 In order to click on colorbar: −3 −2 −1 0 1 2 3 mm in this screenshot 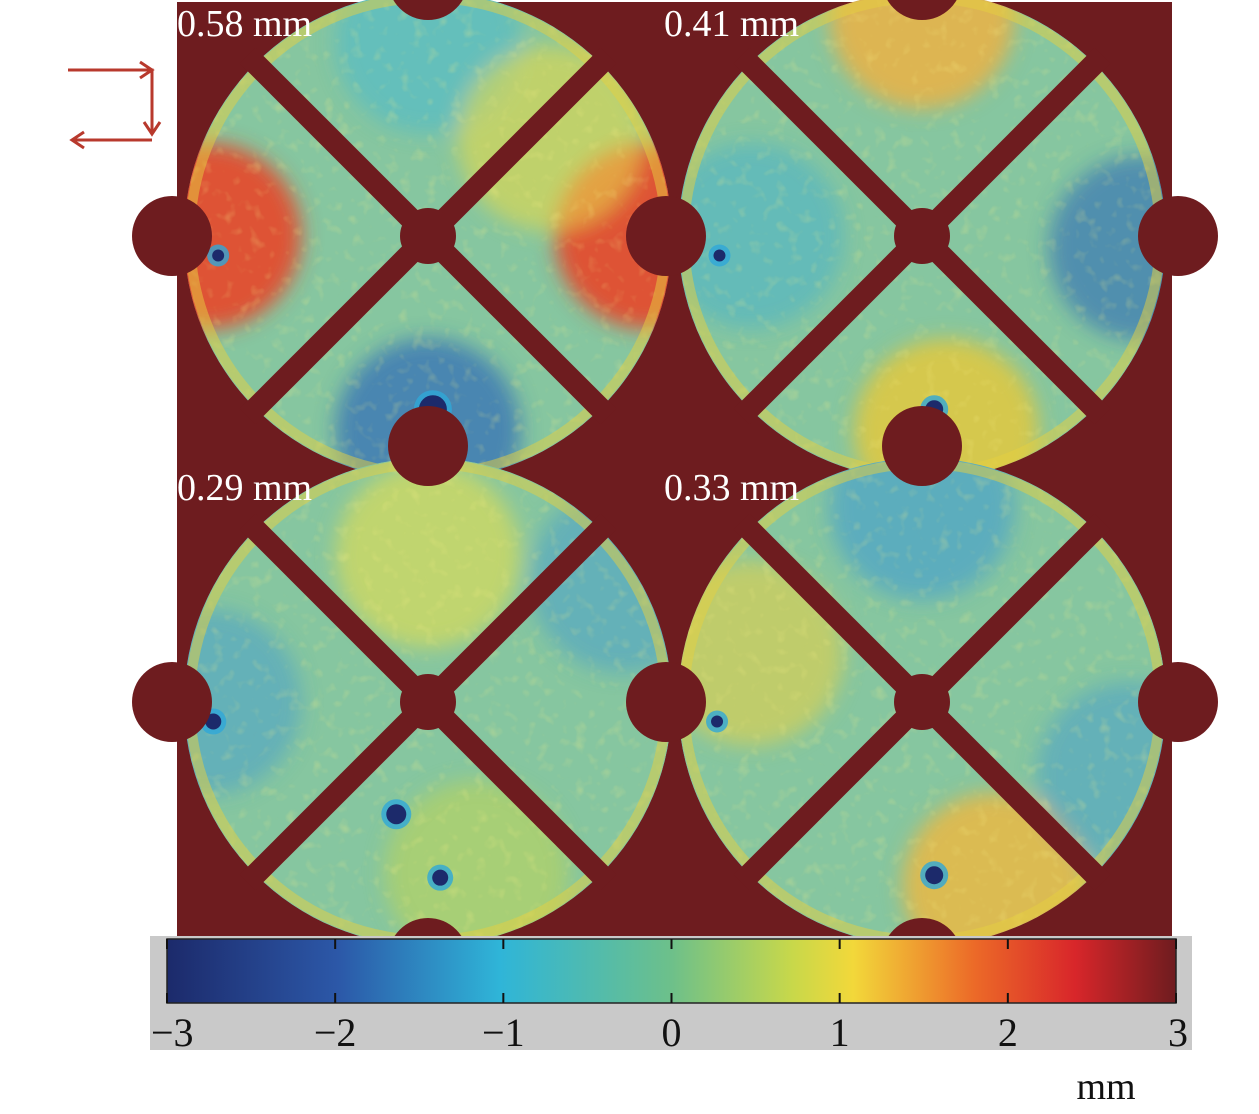, I will do `click(671, 1022)`.